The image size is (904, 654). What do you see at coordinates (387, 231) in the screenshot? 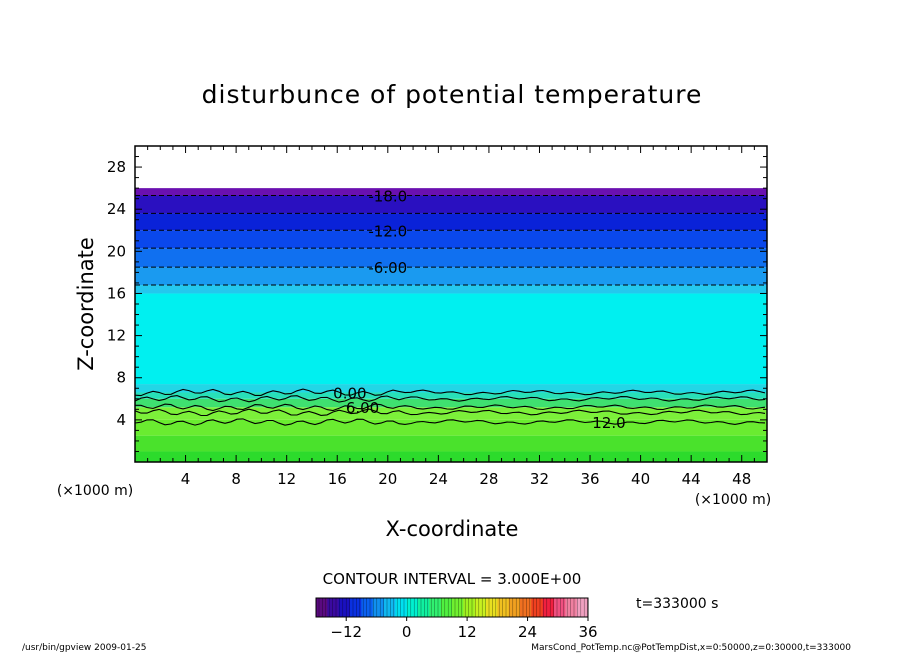
I see `contour-label: -12.0` at bounding box center [387, 231].